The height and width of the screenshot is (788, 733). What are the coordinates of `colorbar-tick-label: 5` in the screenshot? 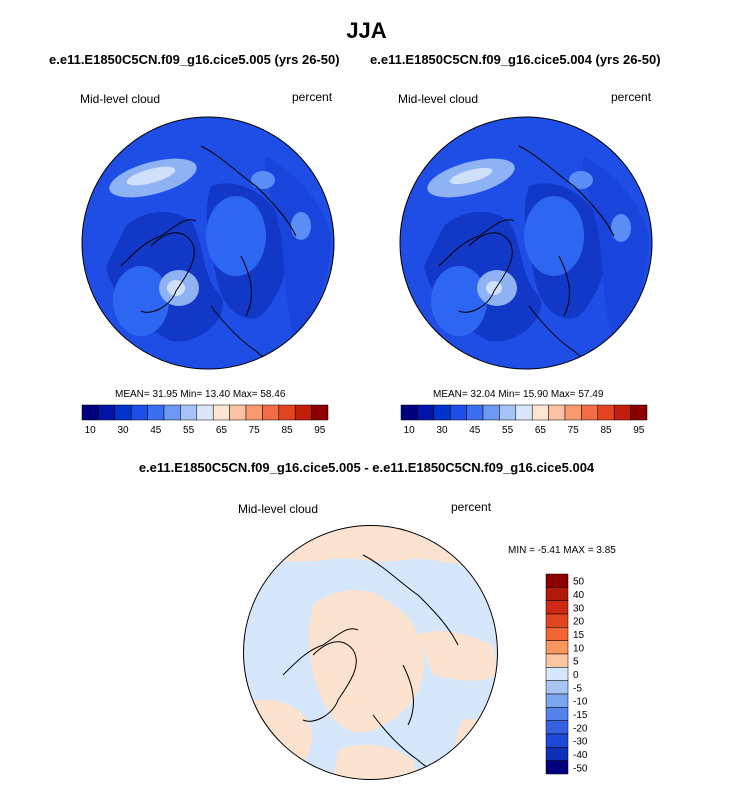 It's located at (576, 662).